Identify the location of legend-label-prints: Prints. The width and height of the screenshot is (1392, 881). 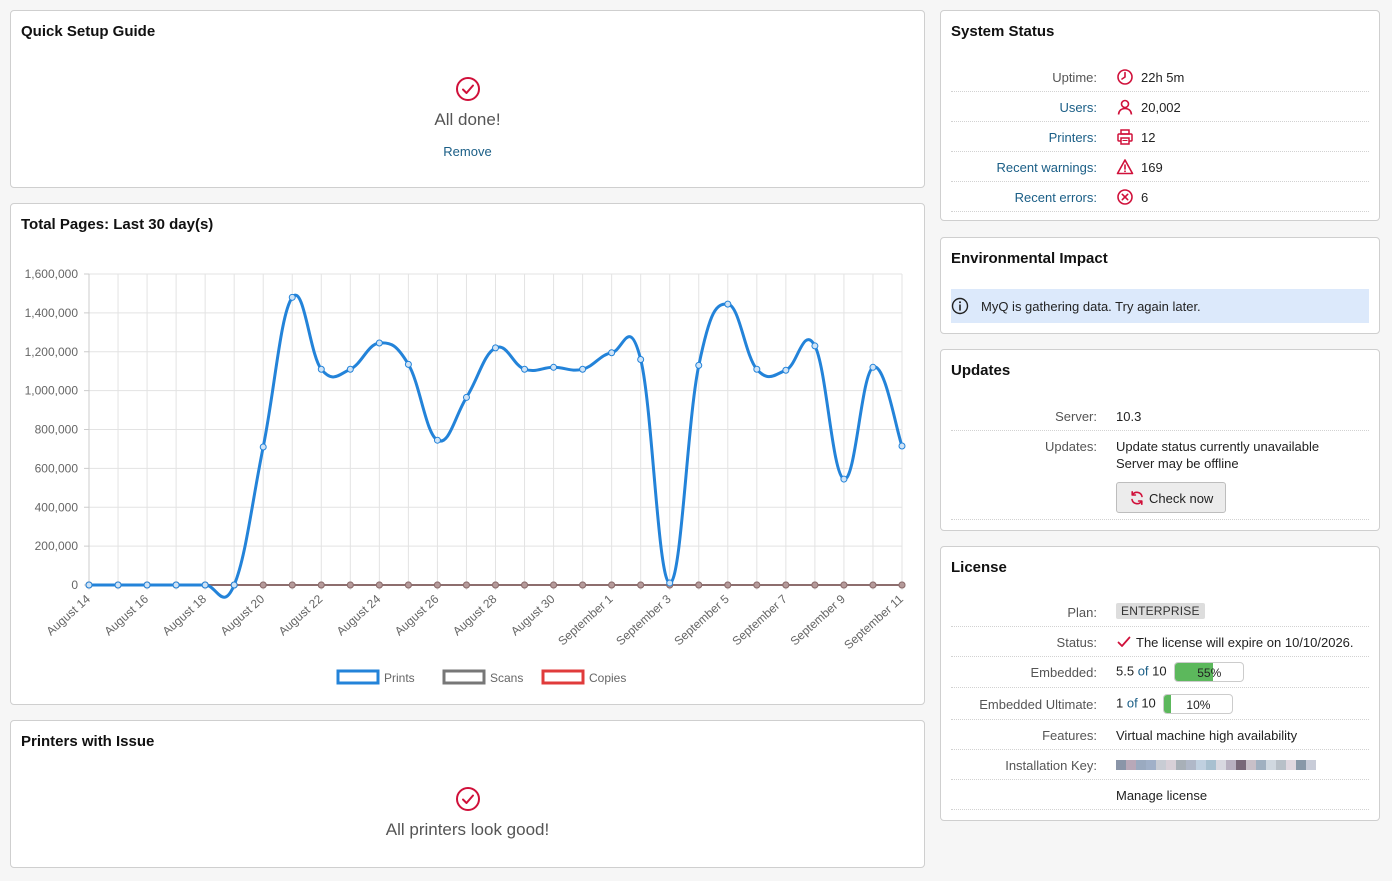
(399, 678).